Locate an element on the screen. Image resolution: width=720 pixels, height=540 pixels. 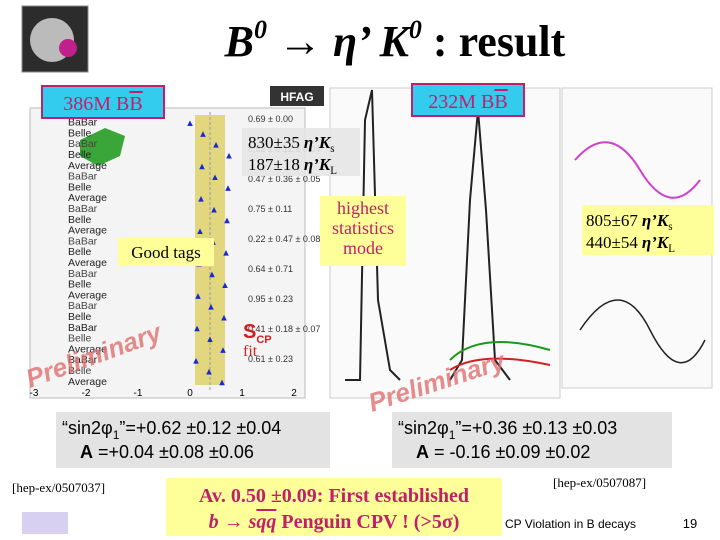
result-part: = -0.16 ±0.09 ±0.02 is located at coordinates (509, 452).